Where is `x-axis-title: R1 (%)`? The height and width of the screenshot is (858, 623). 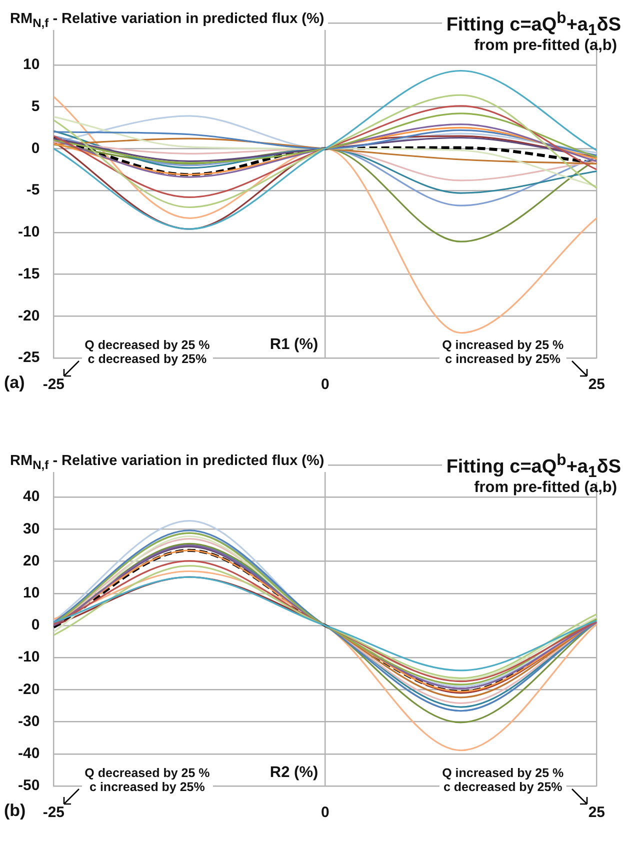
x-axis-title: R1 (%) is located at coordinates (294, 345).